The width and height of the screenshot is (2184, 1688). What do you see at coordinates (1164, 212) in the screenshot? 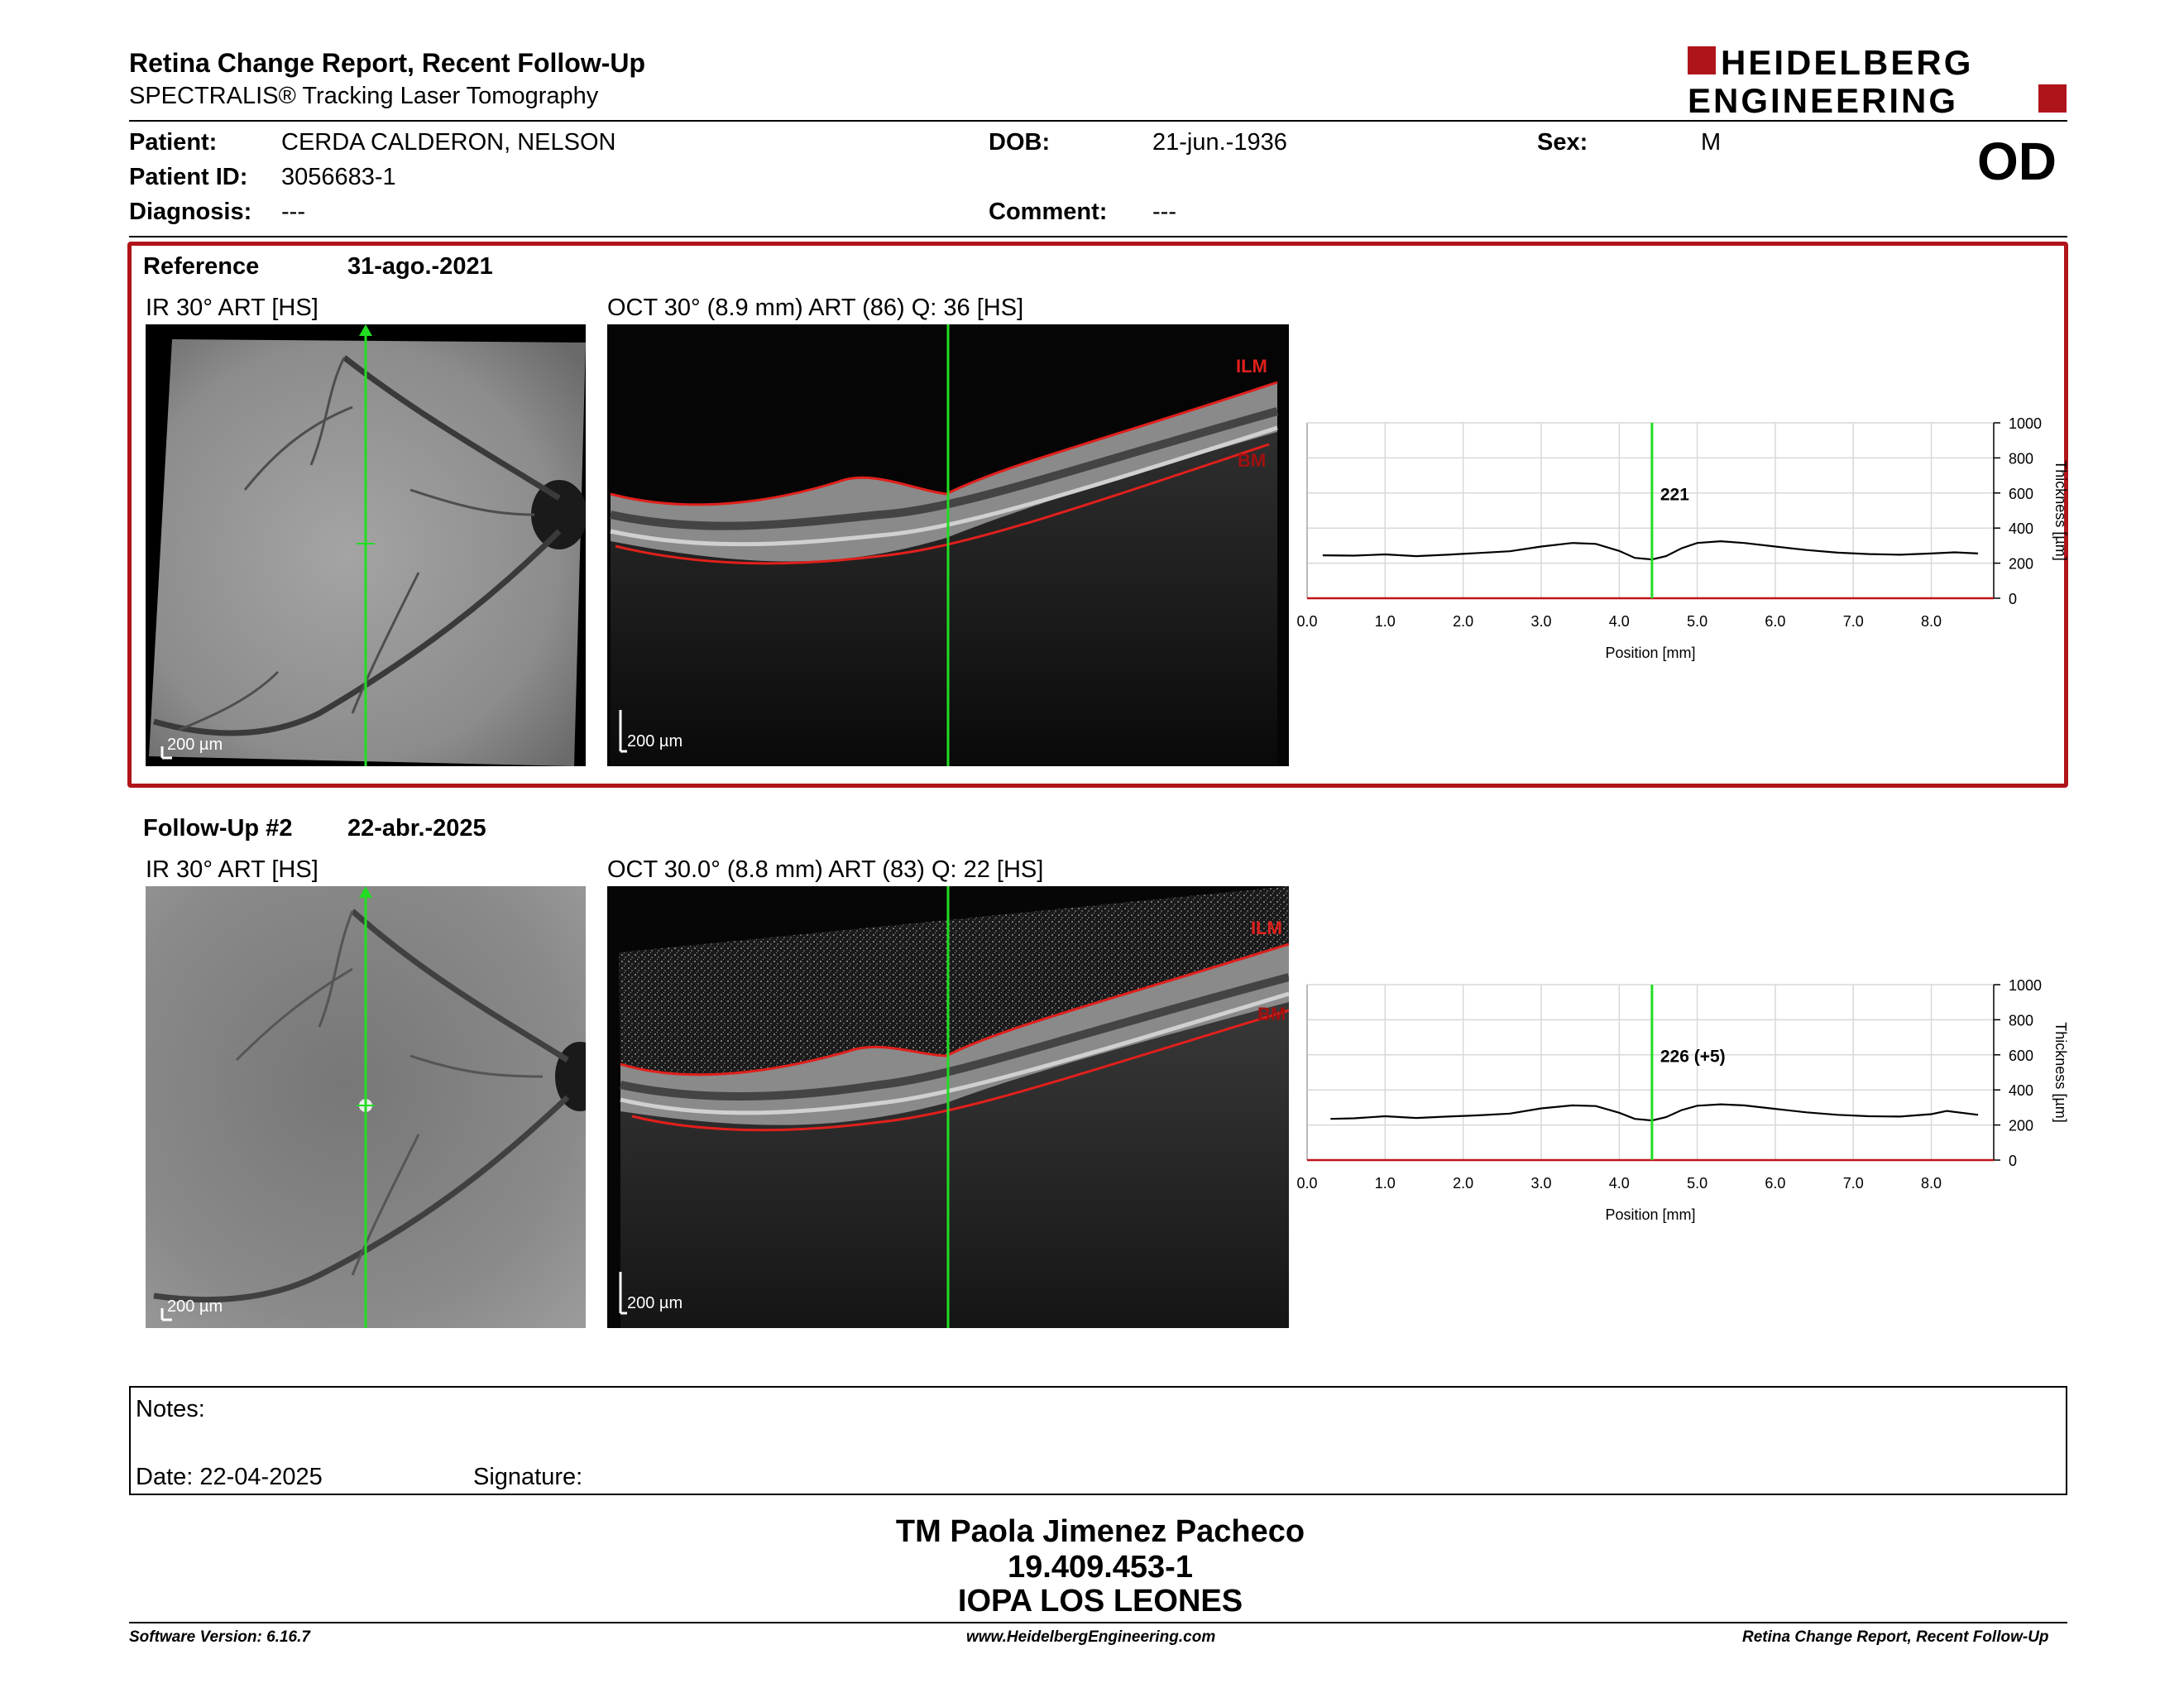
I see `comment-value: ---` at bounding box center [1164, 212].